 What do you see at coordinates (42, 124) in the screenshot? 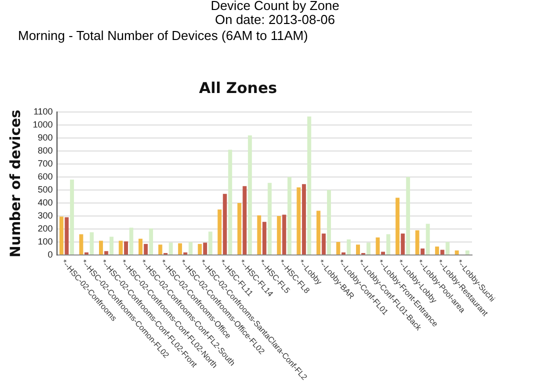
I see `y-tick-label: 1000` at bounding box center [42, 124].